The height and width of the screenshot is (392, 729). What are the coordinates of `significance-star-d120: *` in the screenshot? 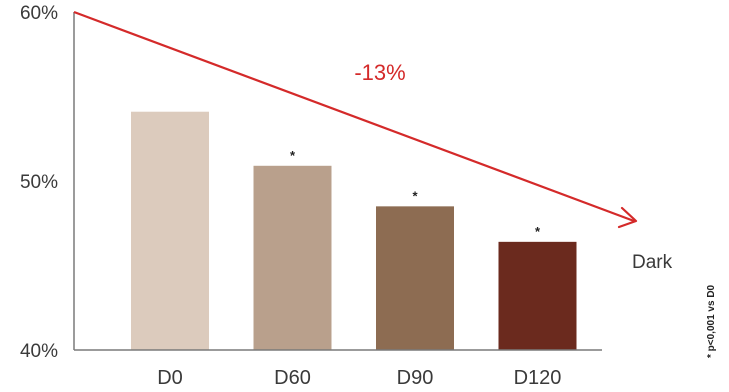 It's located at (538, 231).